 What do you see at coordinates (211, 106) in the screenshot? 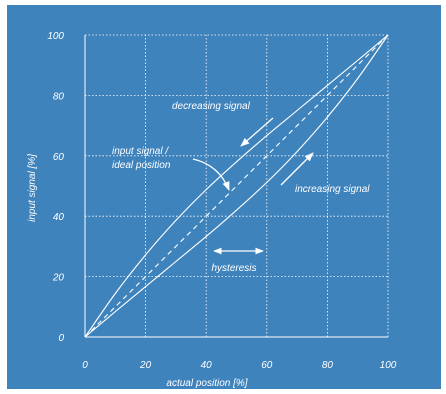
I see `annotation-decreasing-signal: decreasing signal` at bounding box center [211, 106].